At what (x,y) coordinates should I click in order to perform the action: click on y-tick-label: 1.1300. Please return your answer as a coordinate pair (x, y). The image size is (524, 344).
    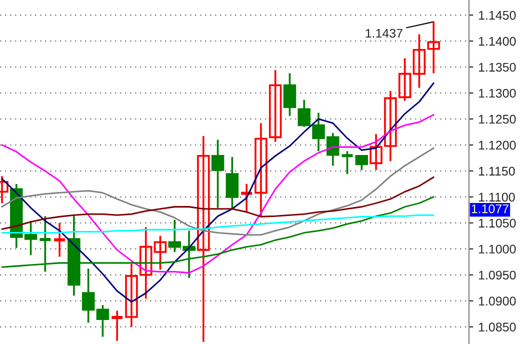
    Looking at the image, I should click on (497, 93).